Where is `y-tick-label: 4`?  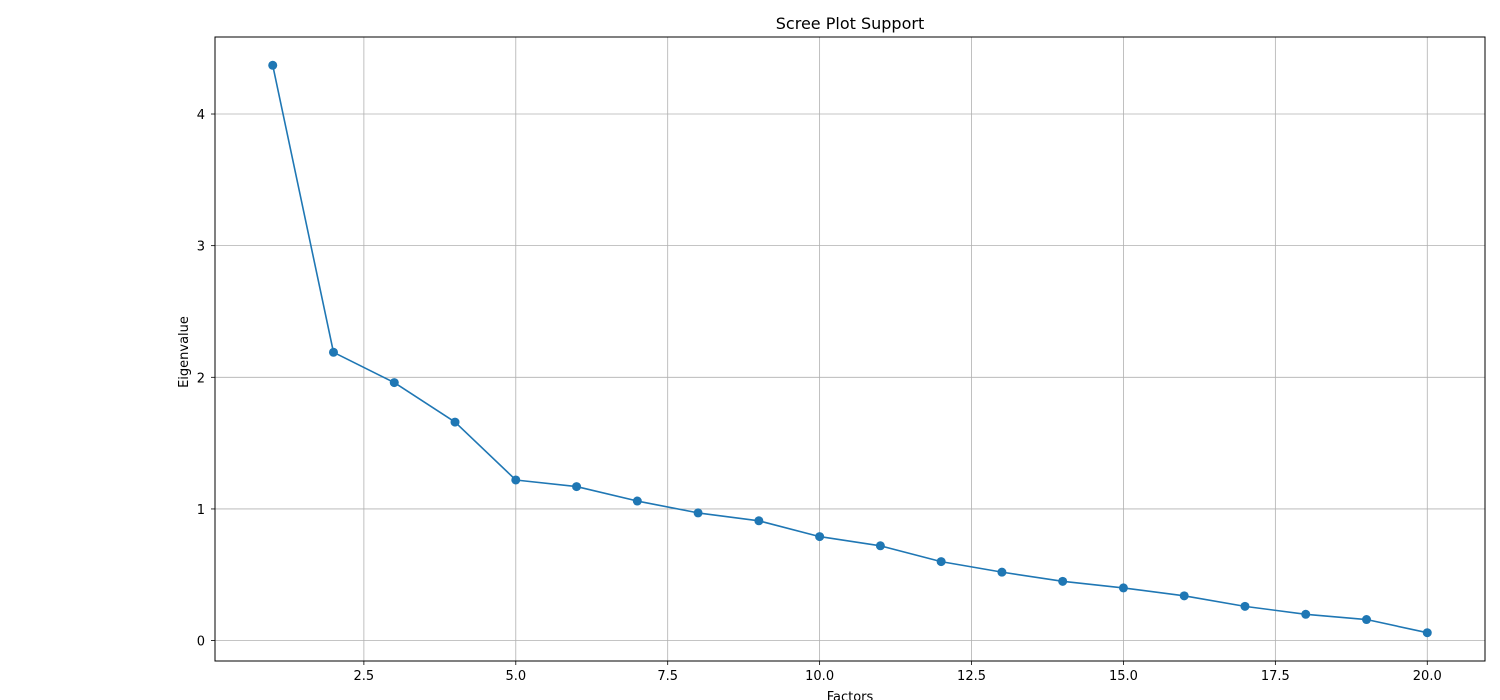 y-tick-label: 4 is located at coordinates (201, 115).